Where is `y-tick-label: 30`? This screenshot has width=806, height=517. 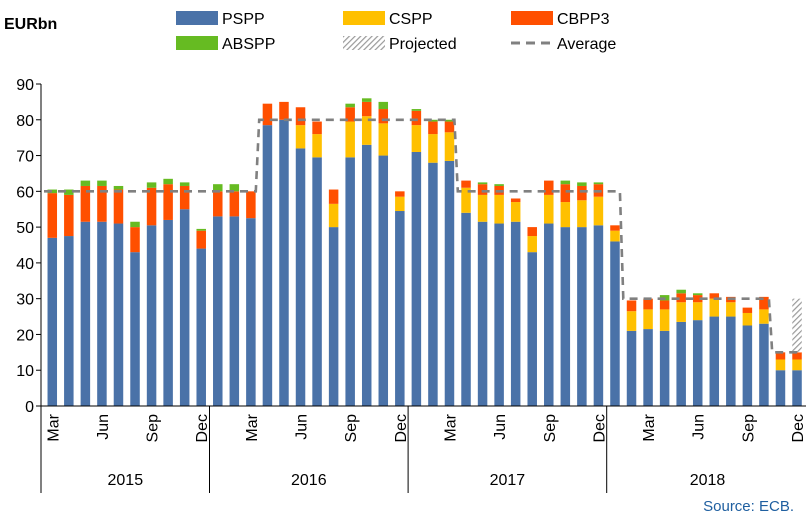 y-tick-label: 30 is located at coordinates (25, 300).